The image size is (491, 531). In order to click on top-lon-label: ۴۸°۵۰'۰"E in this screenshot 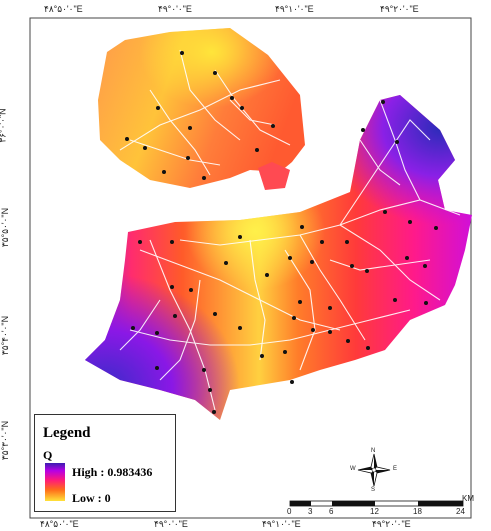, I will do `click(63, 9)`.